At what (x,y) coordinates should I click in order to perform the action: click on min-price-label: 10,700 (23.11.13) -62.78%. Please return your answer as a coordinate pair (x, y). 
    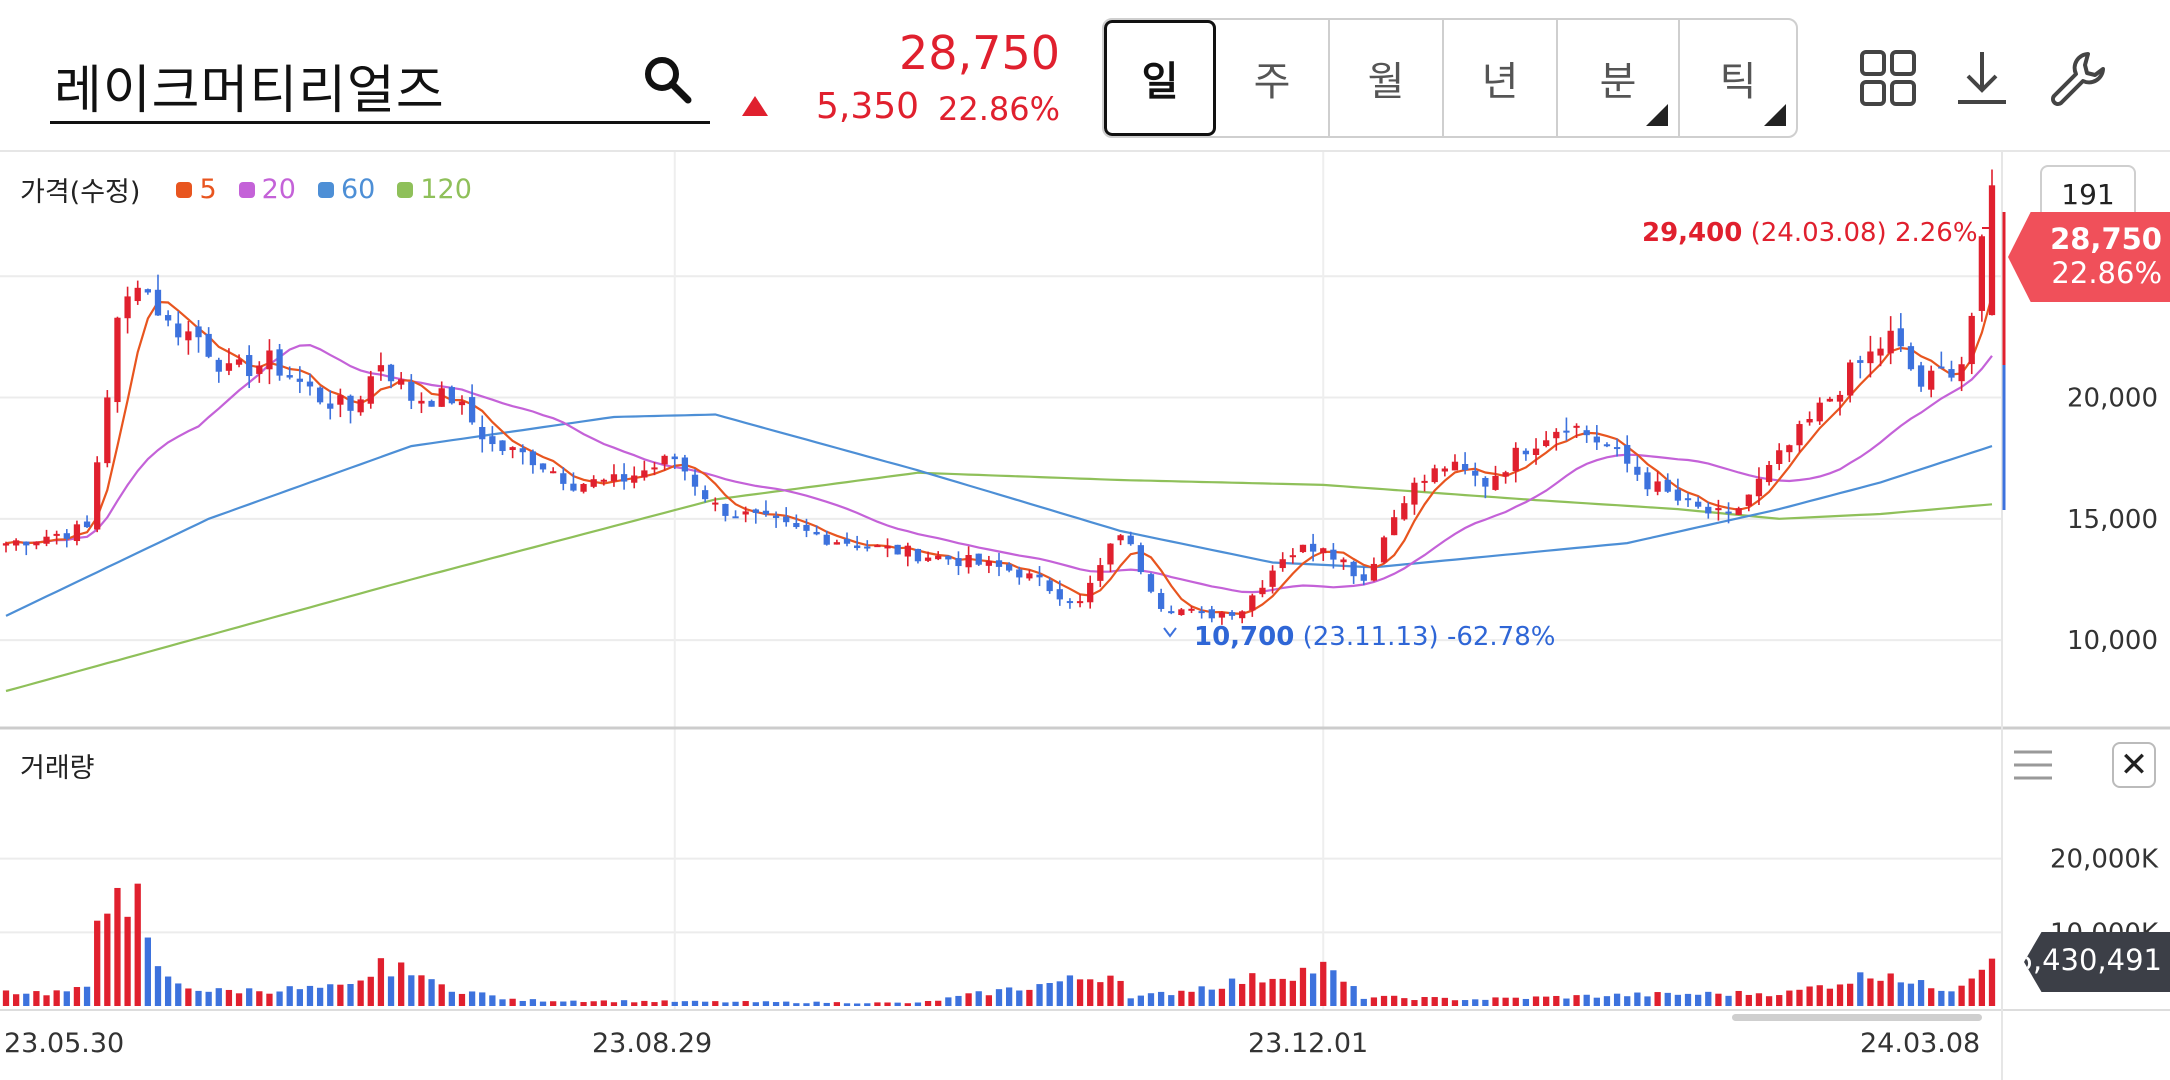
    Looking at the image, I should click on (1374, 637).